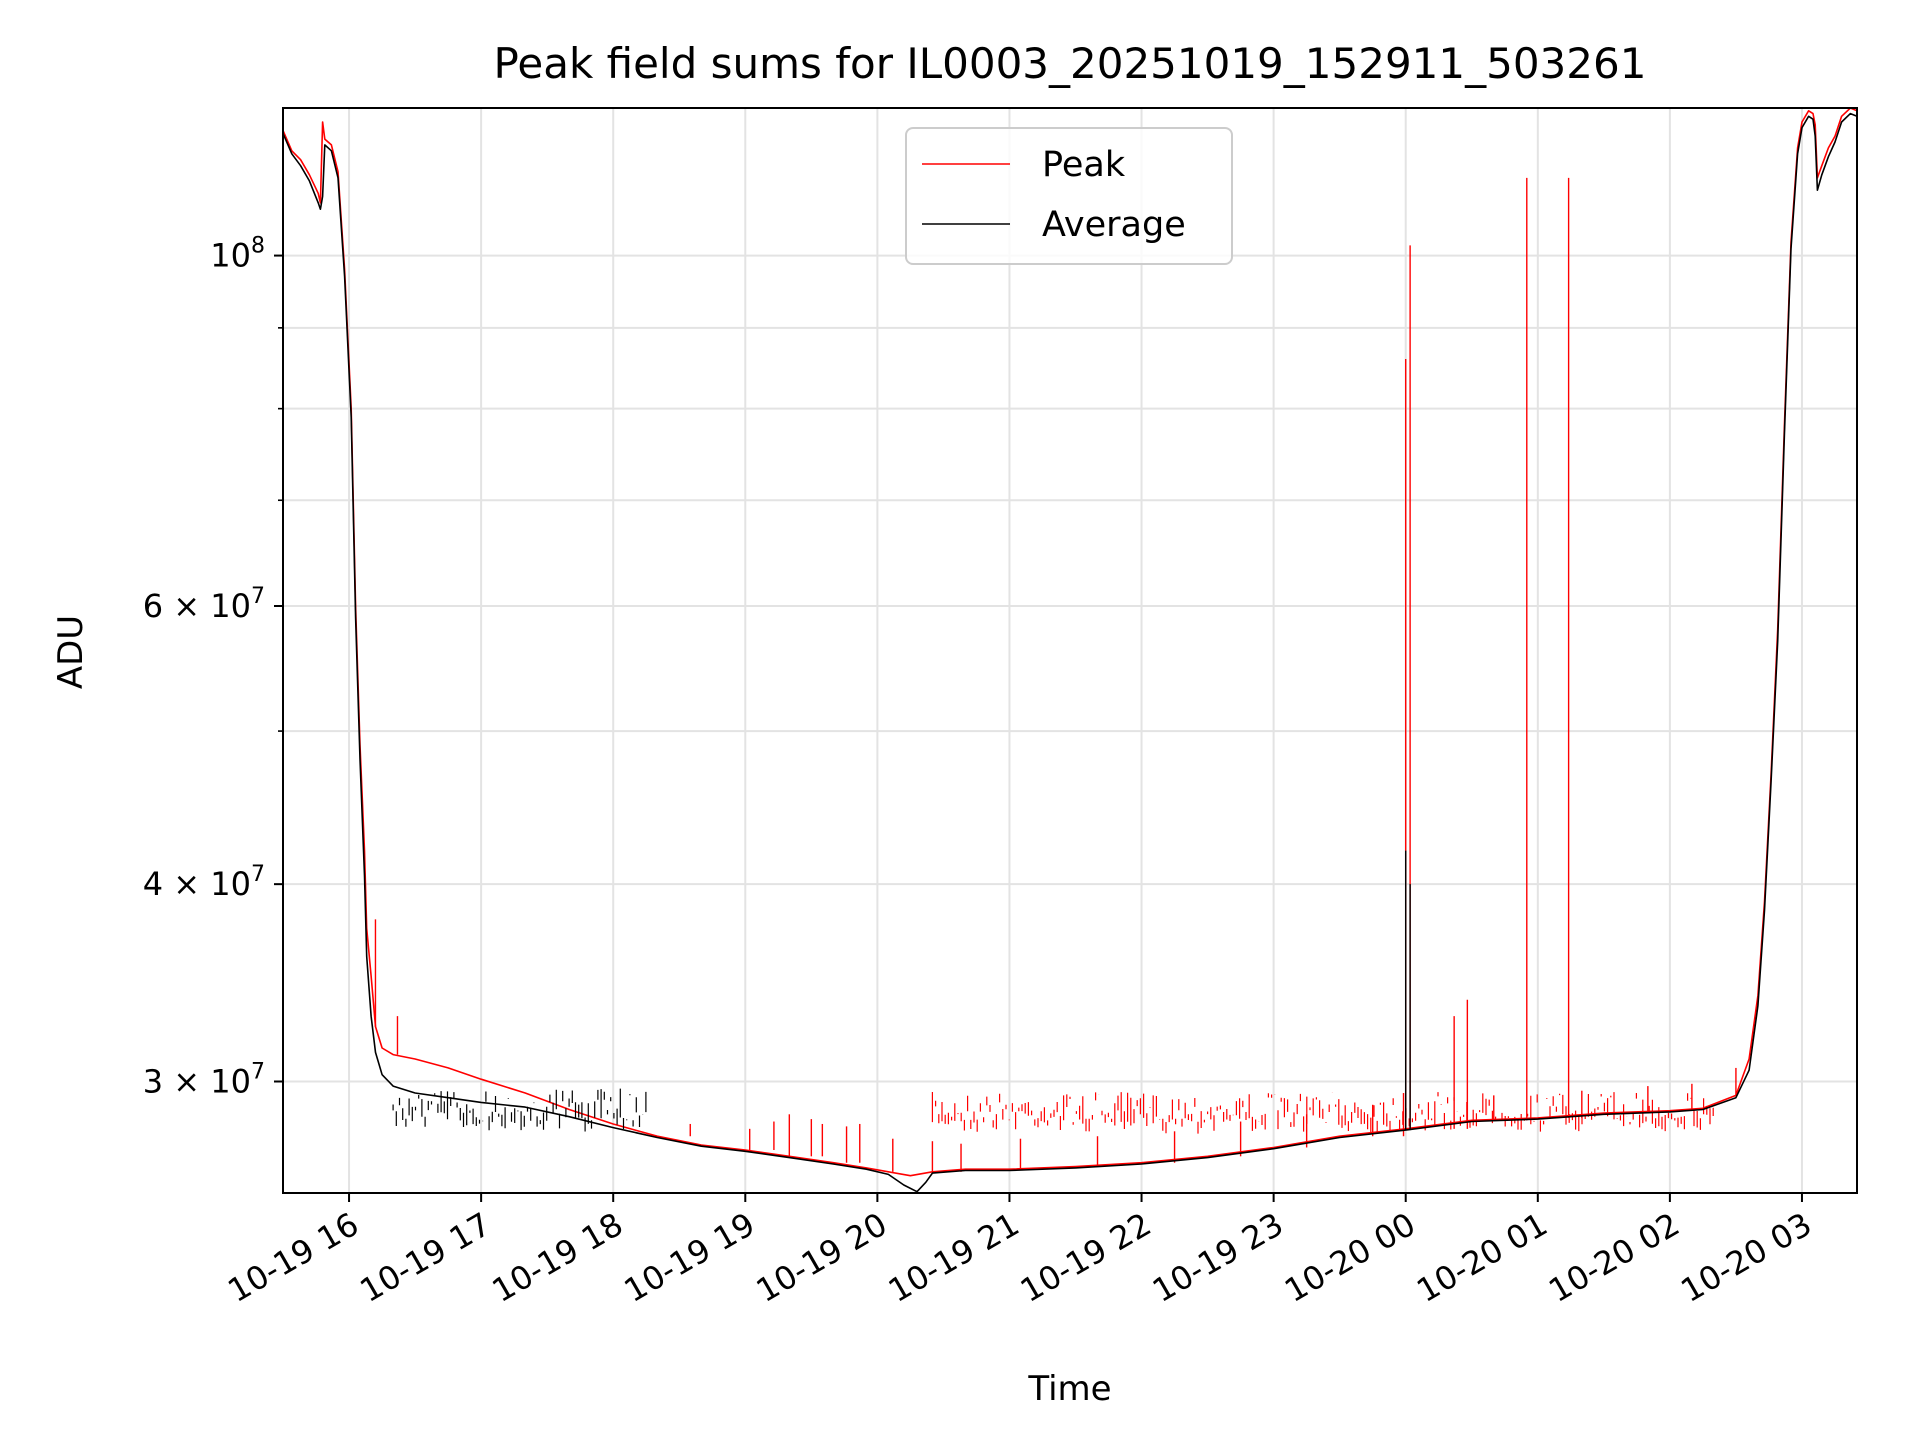 This screenshot has height=1440, width=1920. I want to click on series-average-noise, so click(519, 1110).